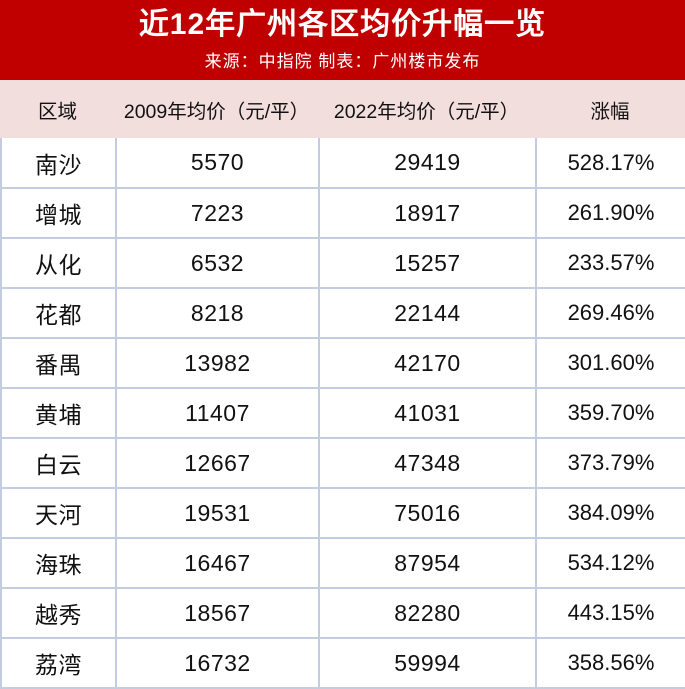 The image size is (685, 689). I want to click on table-row: 南沙 5570 29419 528.17%, so click(342, 163).